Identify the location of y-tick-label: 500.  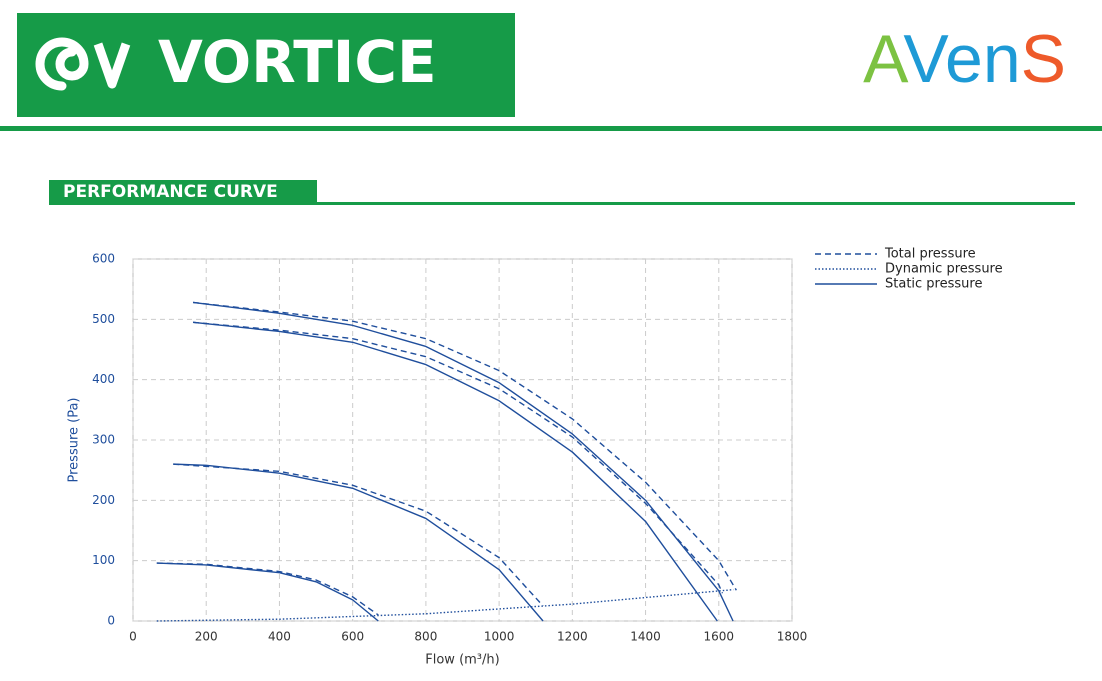
(103, 319).